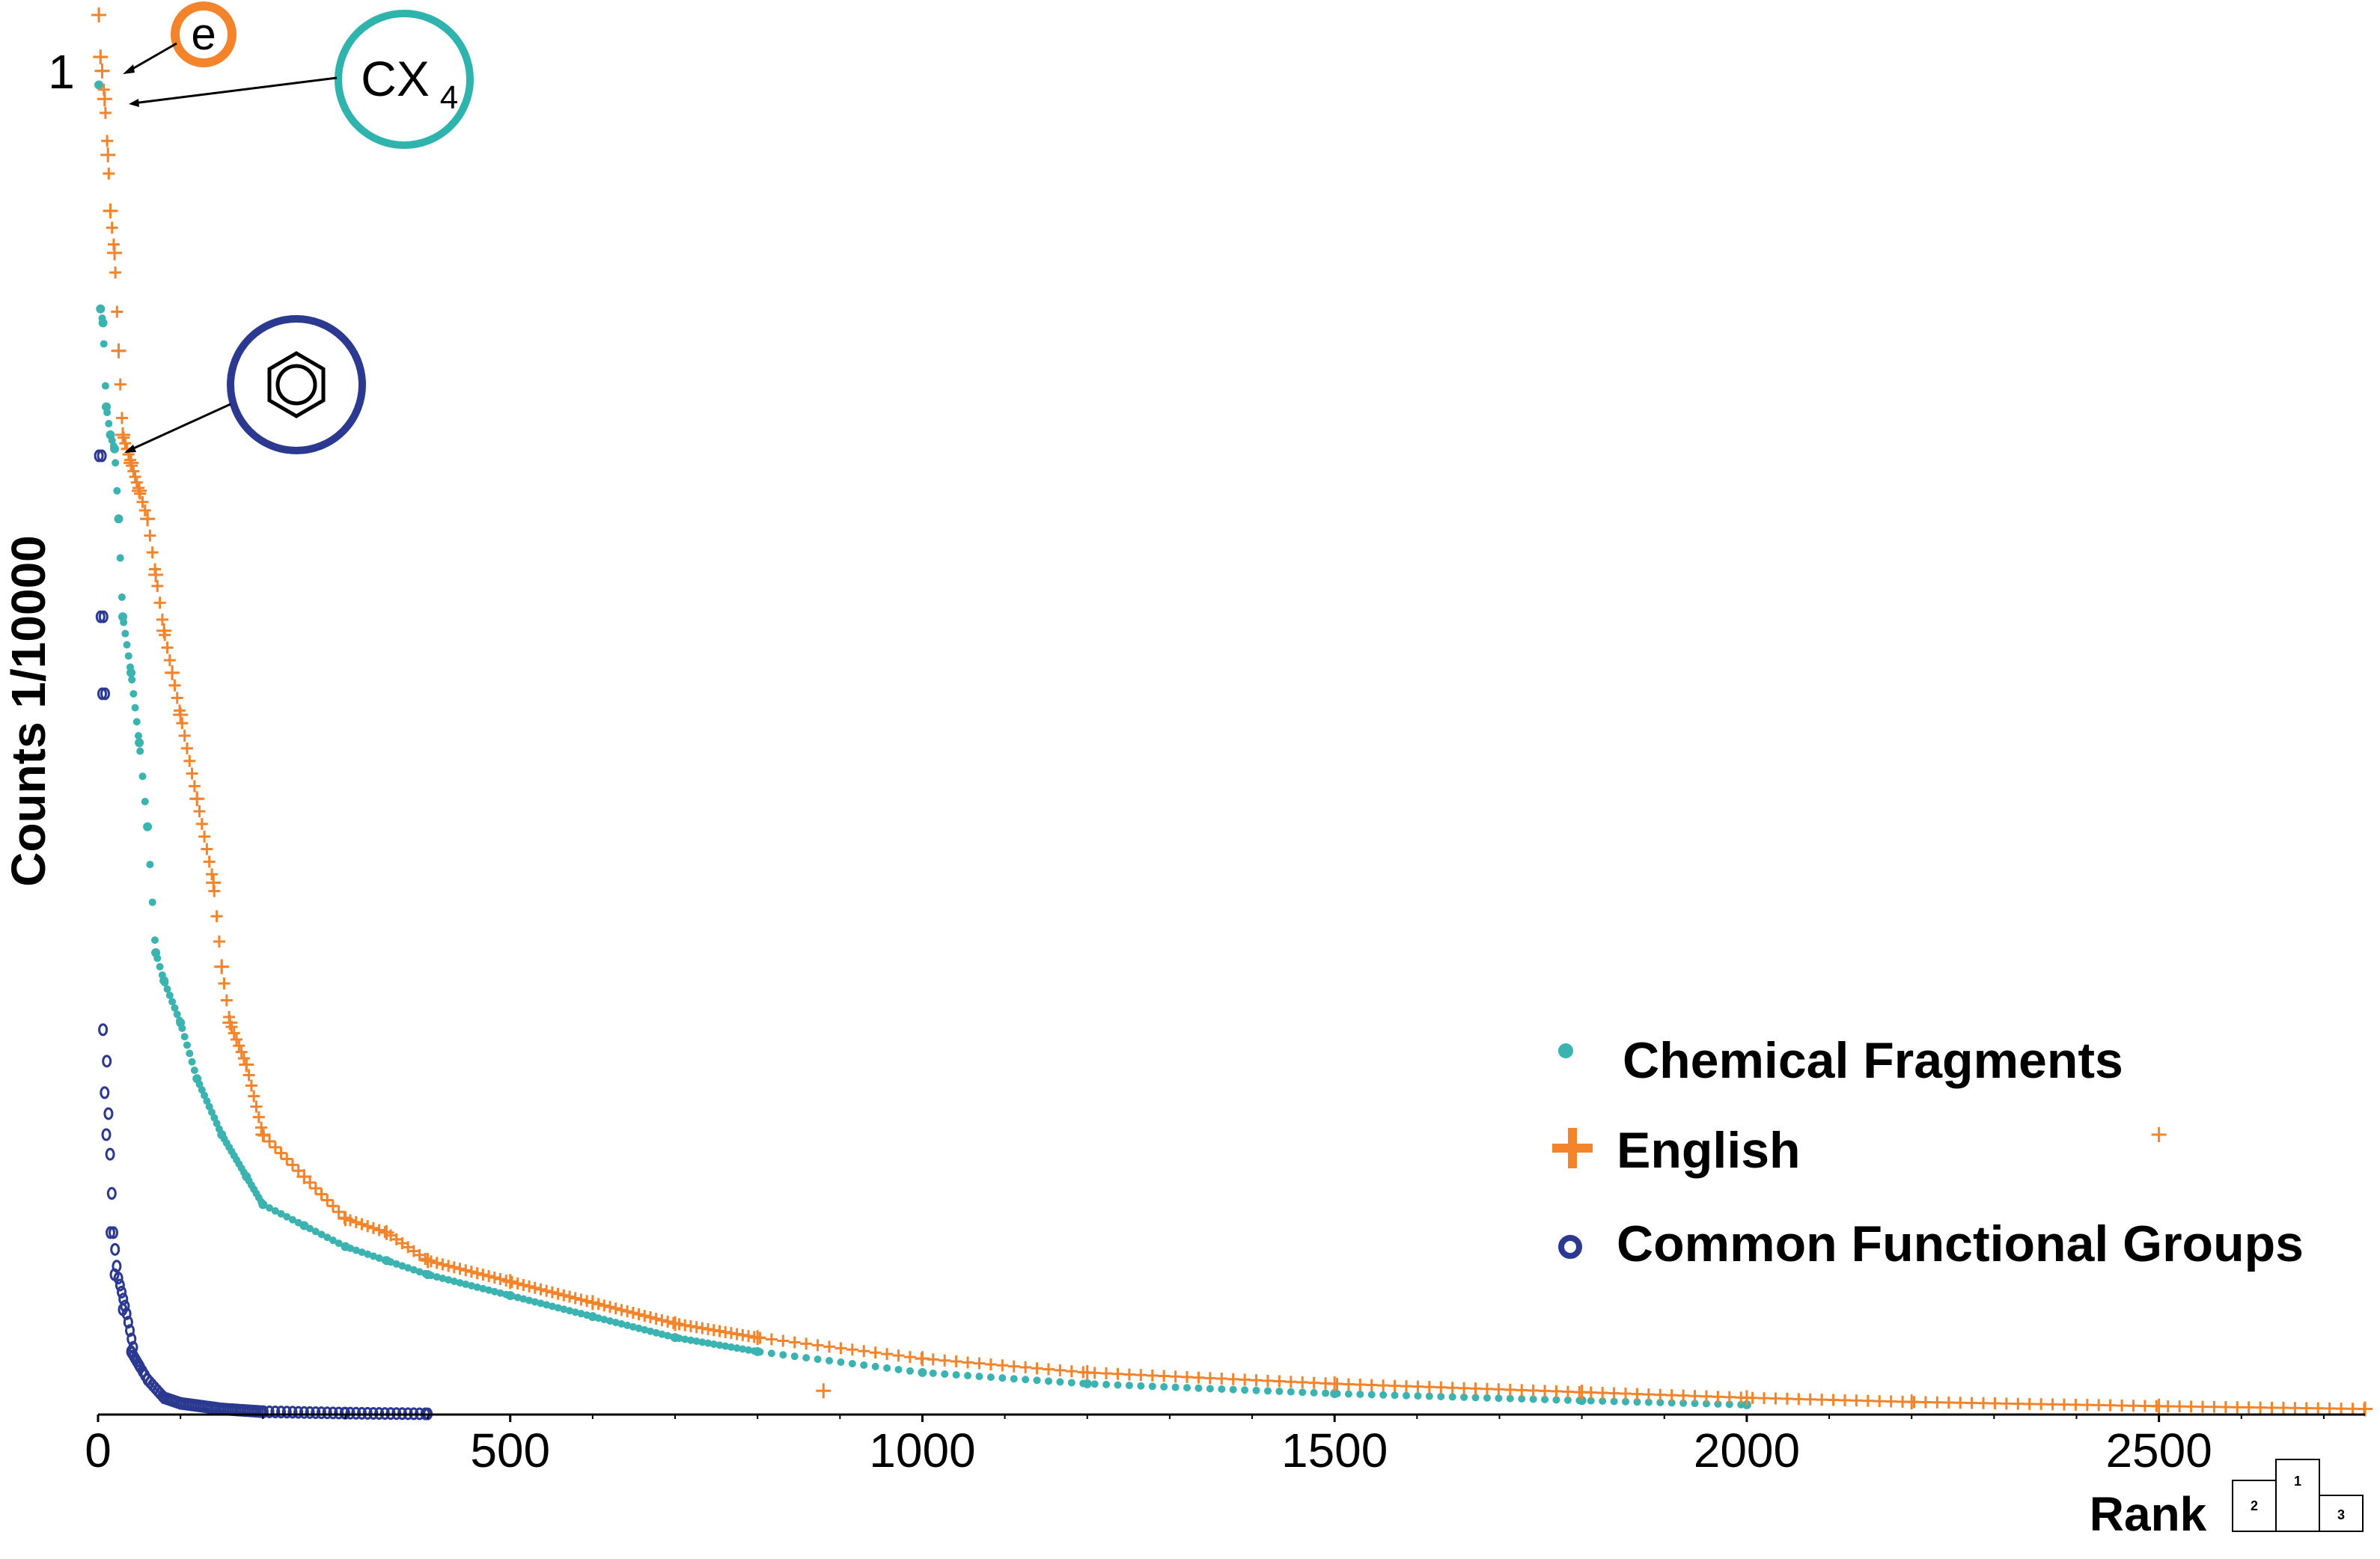 The height and width of the screenshot is (1559, 2380). What do you see at coordinates (301, 79) in the screenshot?
I see `annotation-cx4: CX 4` at bounding box center [301, 79].